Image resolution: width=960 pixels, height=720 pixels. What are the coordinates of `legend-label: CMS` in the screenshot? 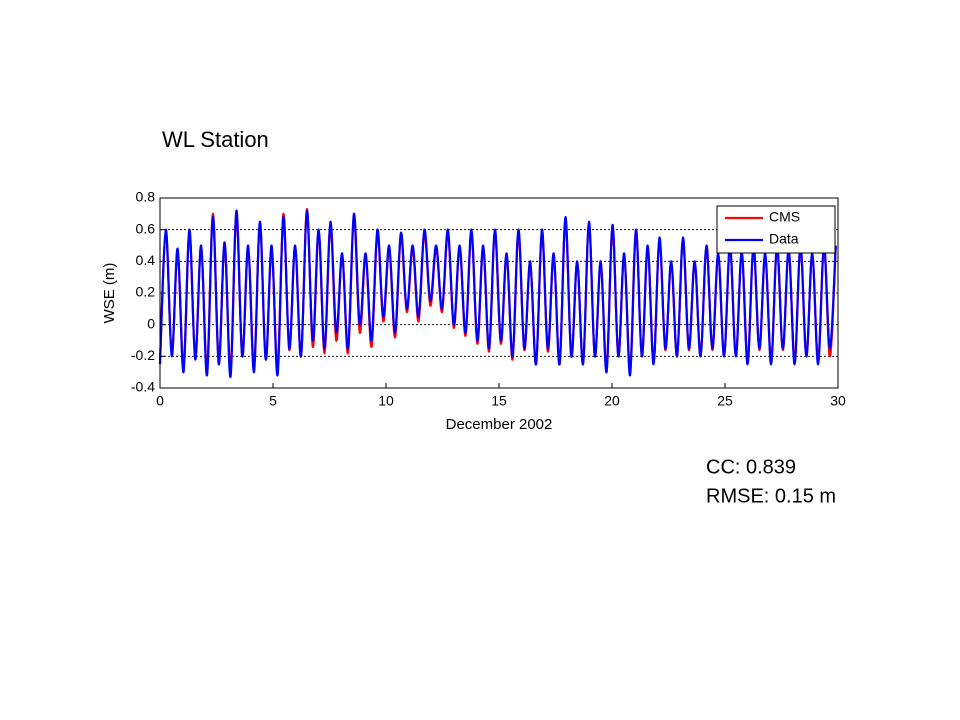 It's located at (784, 217).